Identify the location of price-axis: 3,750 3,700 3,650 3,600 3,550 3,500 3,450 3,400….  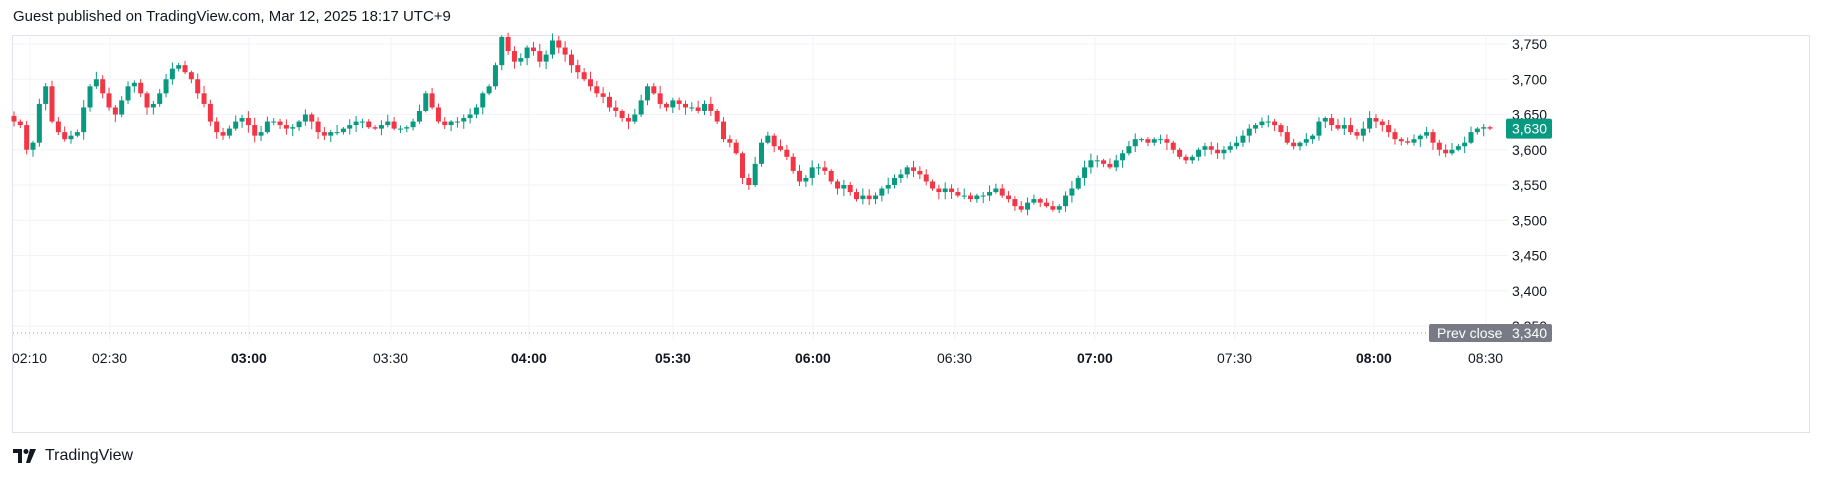
(1529, 185).